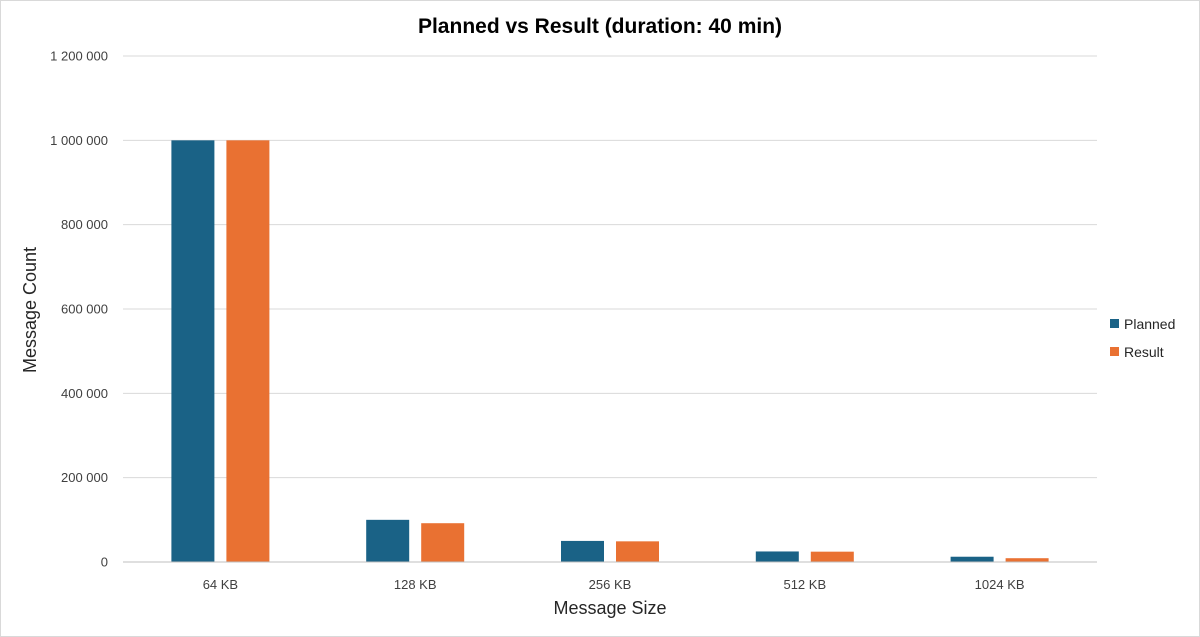  I want to click on x-tick-label: 1024 KB, so click(1000, 584).